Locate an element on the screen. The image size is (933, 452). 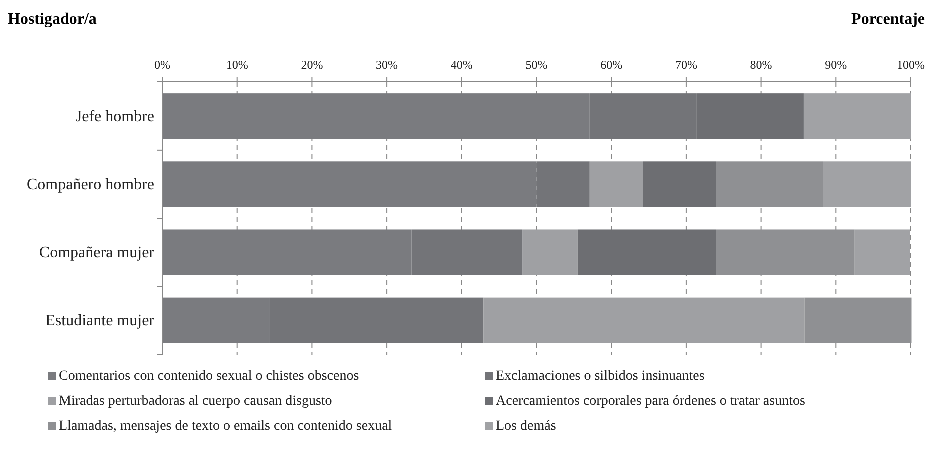
x-tick-label: 100% is located at coordinates (911, 65).